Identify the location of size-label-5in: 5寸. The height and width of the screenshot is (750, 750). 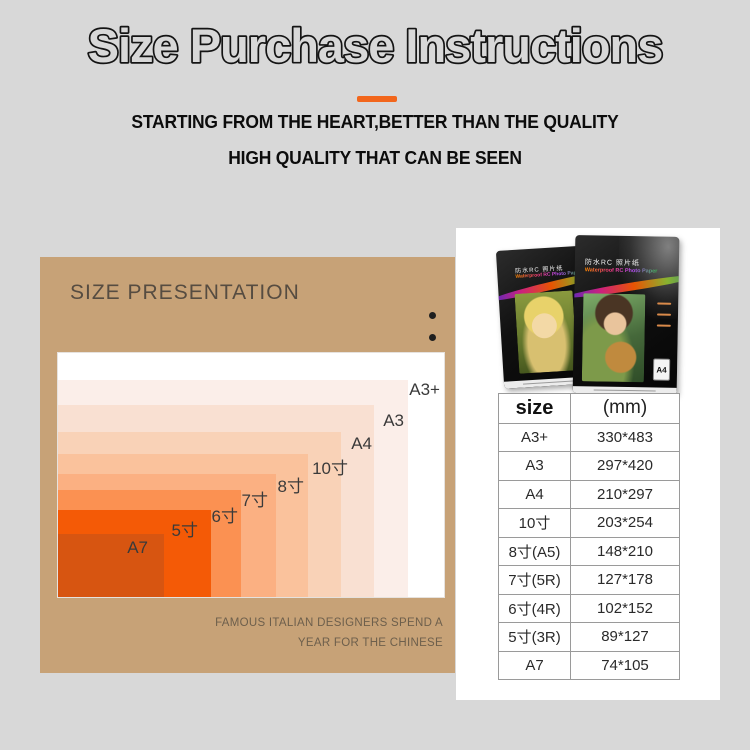
(184, 530).